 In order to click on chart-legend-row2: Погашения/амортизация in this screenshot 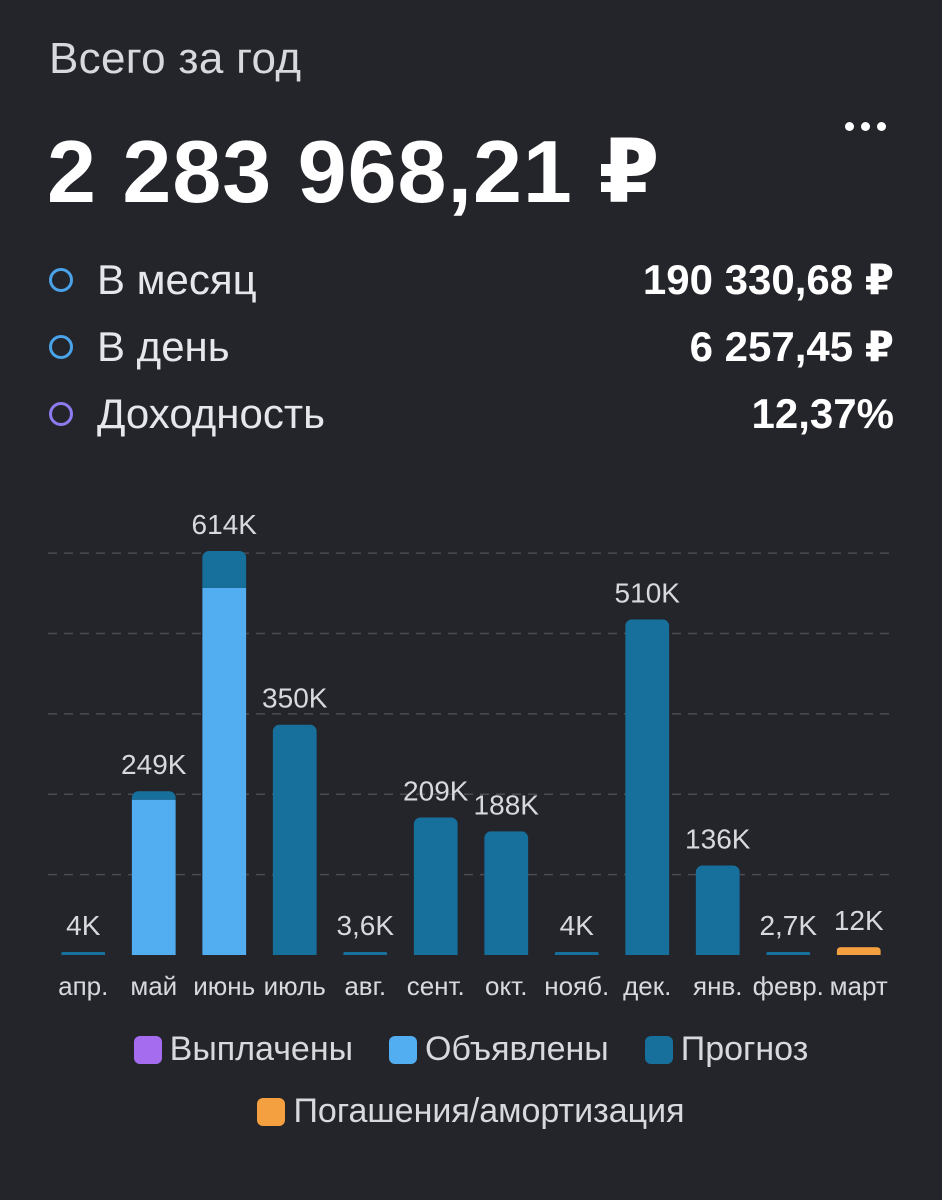, I will do `click(471, 1111)`.